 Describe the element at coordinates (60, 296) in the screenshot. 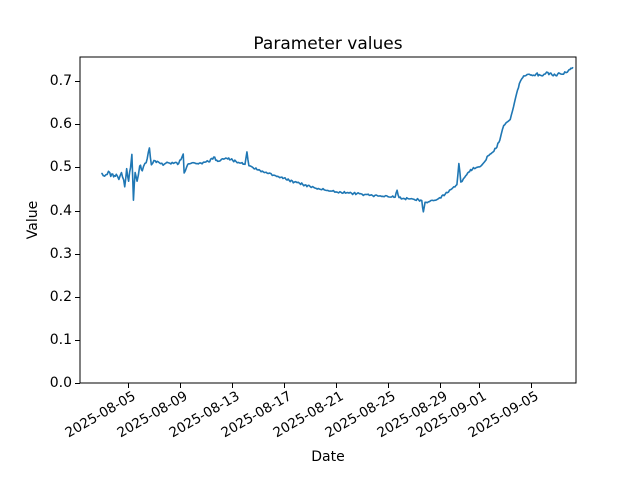

I see `y-tick-label: 0.2` at that location.